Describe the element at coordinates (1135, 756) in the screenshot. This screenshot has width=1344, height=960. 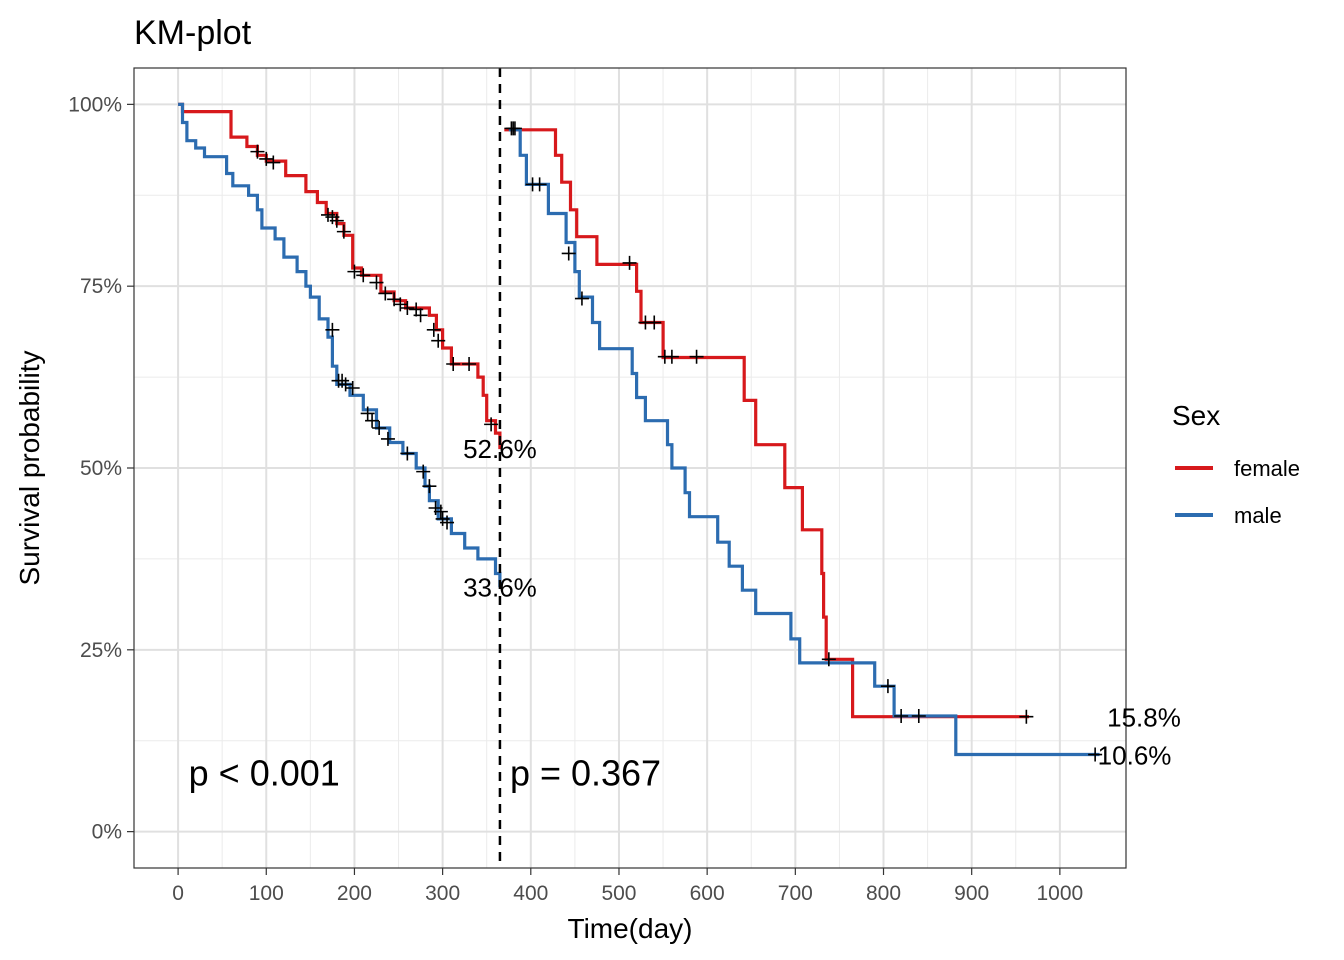
I see `male-final-survival-label: 10.6%` at that location.